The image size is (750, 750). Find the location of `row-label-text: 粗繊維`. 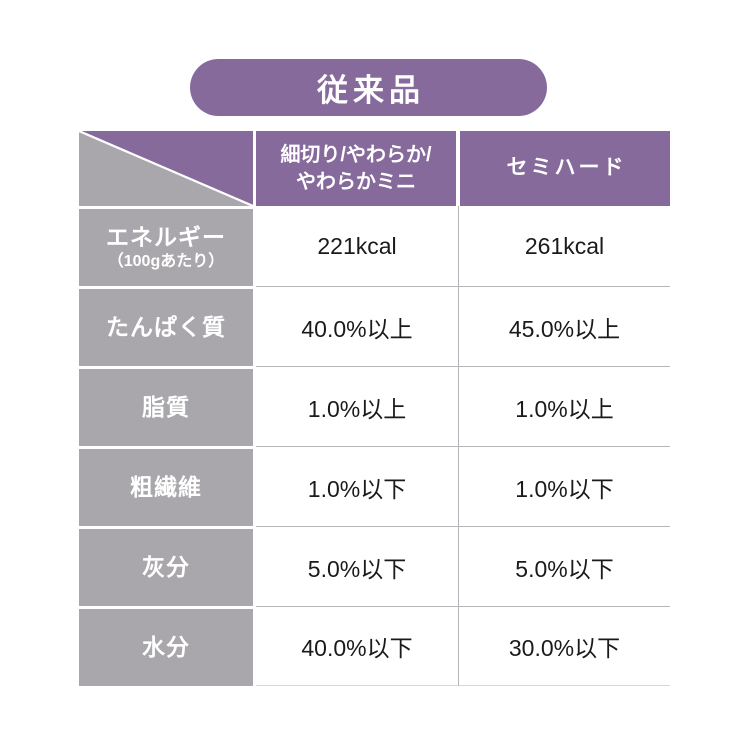

row-label-text: 粗繊維 is located at coordinates (166, 487).